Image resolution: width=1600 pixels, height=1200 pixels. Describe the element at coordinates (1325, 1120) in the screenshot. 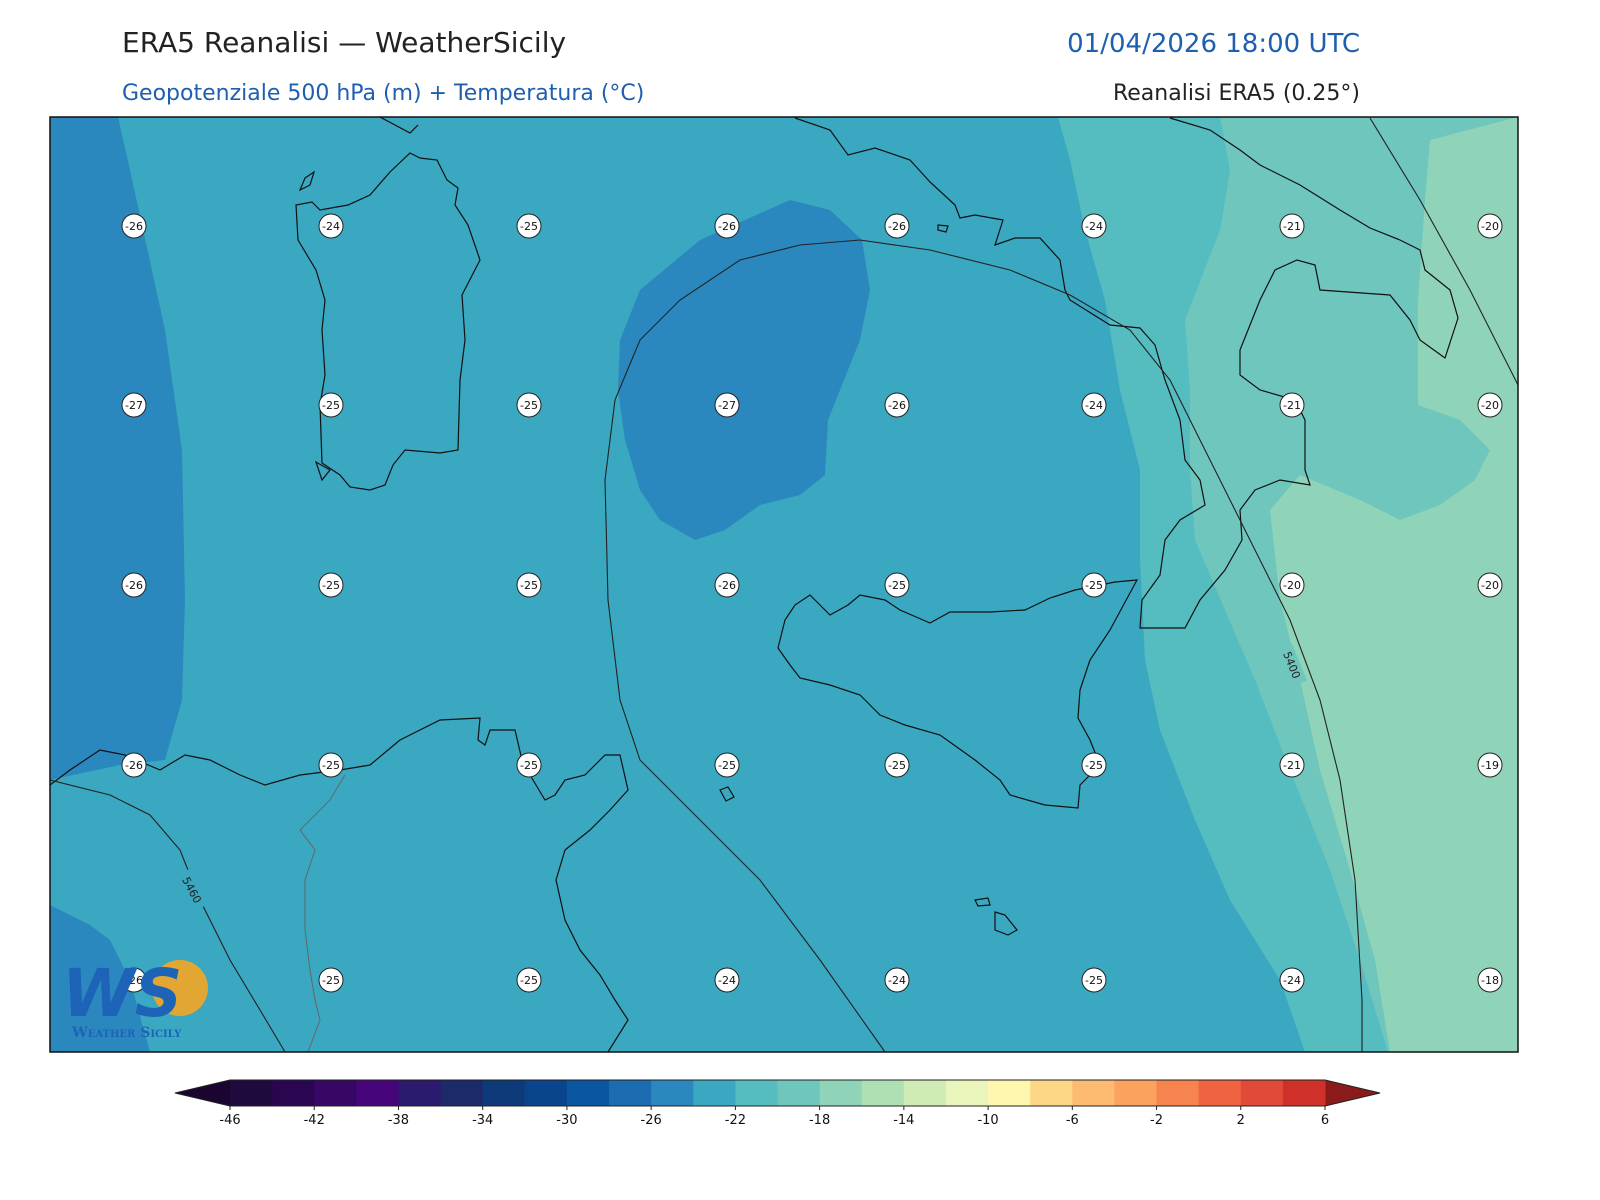

I see `colorbar-tick-label: 6` at that location.